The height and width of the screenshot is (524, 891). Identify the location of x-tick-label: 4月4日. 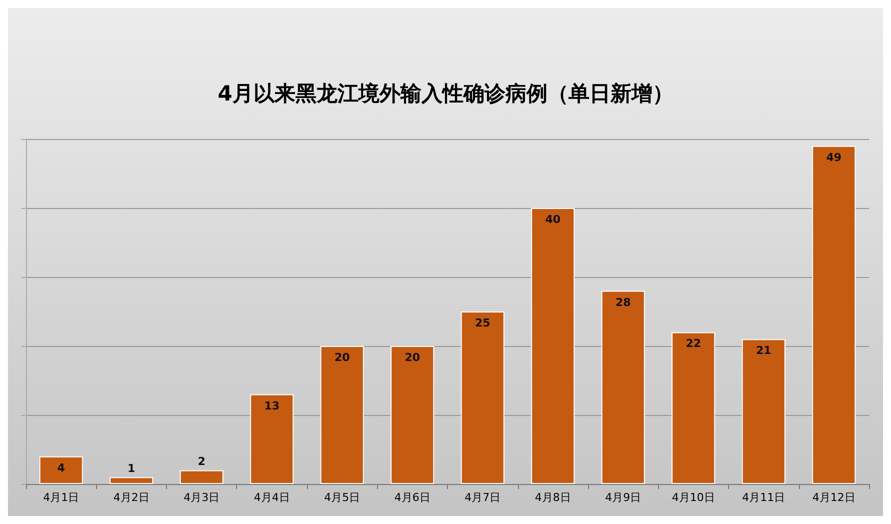
(272, 497).